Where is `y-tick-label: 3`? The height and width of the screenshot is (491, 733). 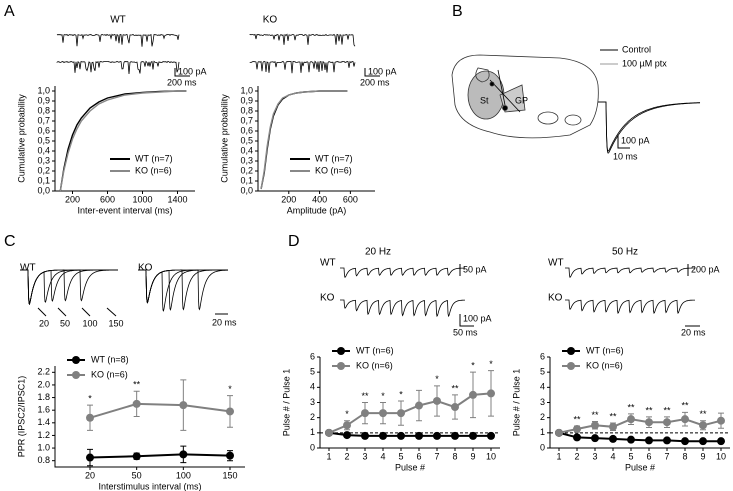 y-tick-label: 3 is located at coordinates (312, 402).